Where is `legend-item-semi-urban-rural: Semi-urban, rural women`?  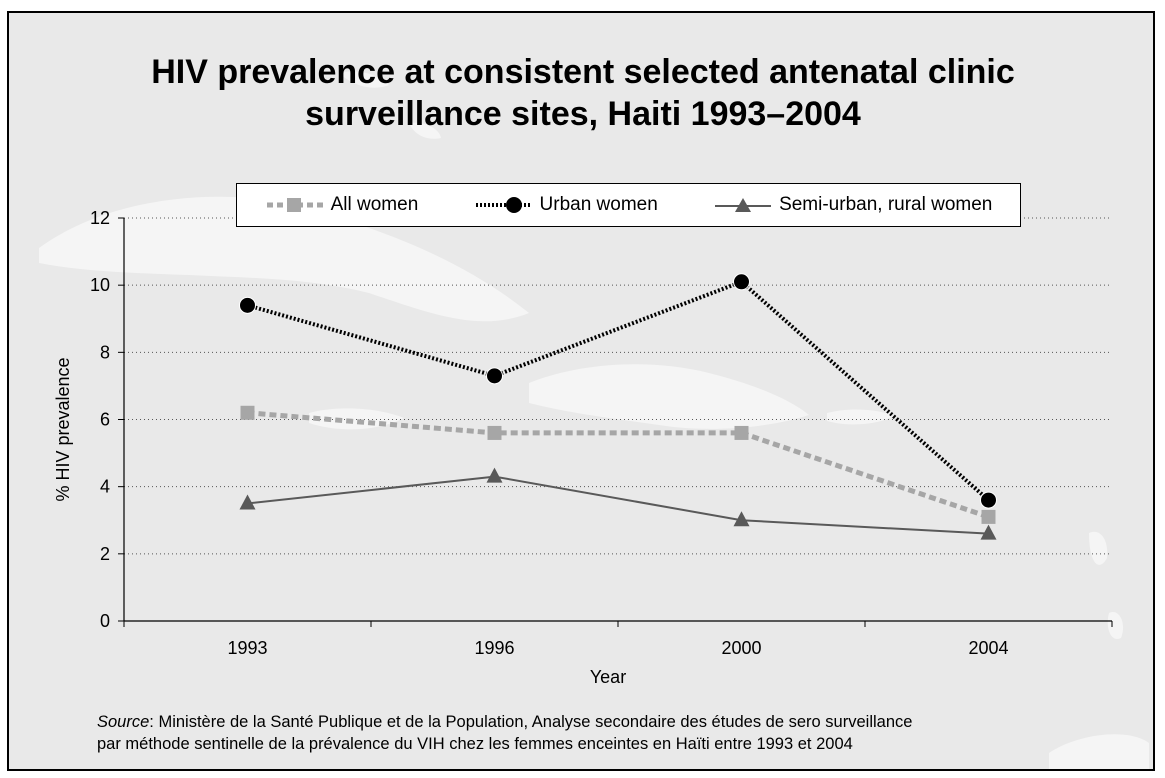
legend-item-semi-urban-rural: Semi-urban, rural women is located at coordinates (852, 205).